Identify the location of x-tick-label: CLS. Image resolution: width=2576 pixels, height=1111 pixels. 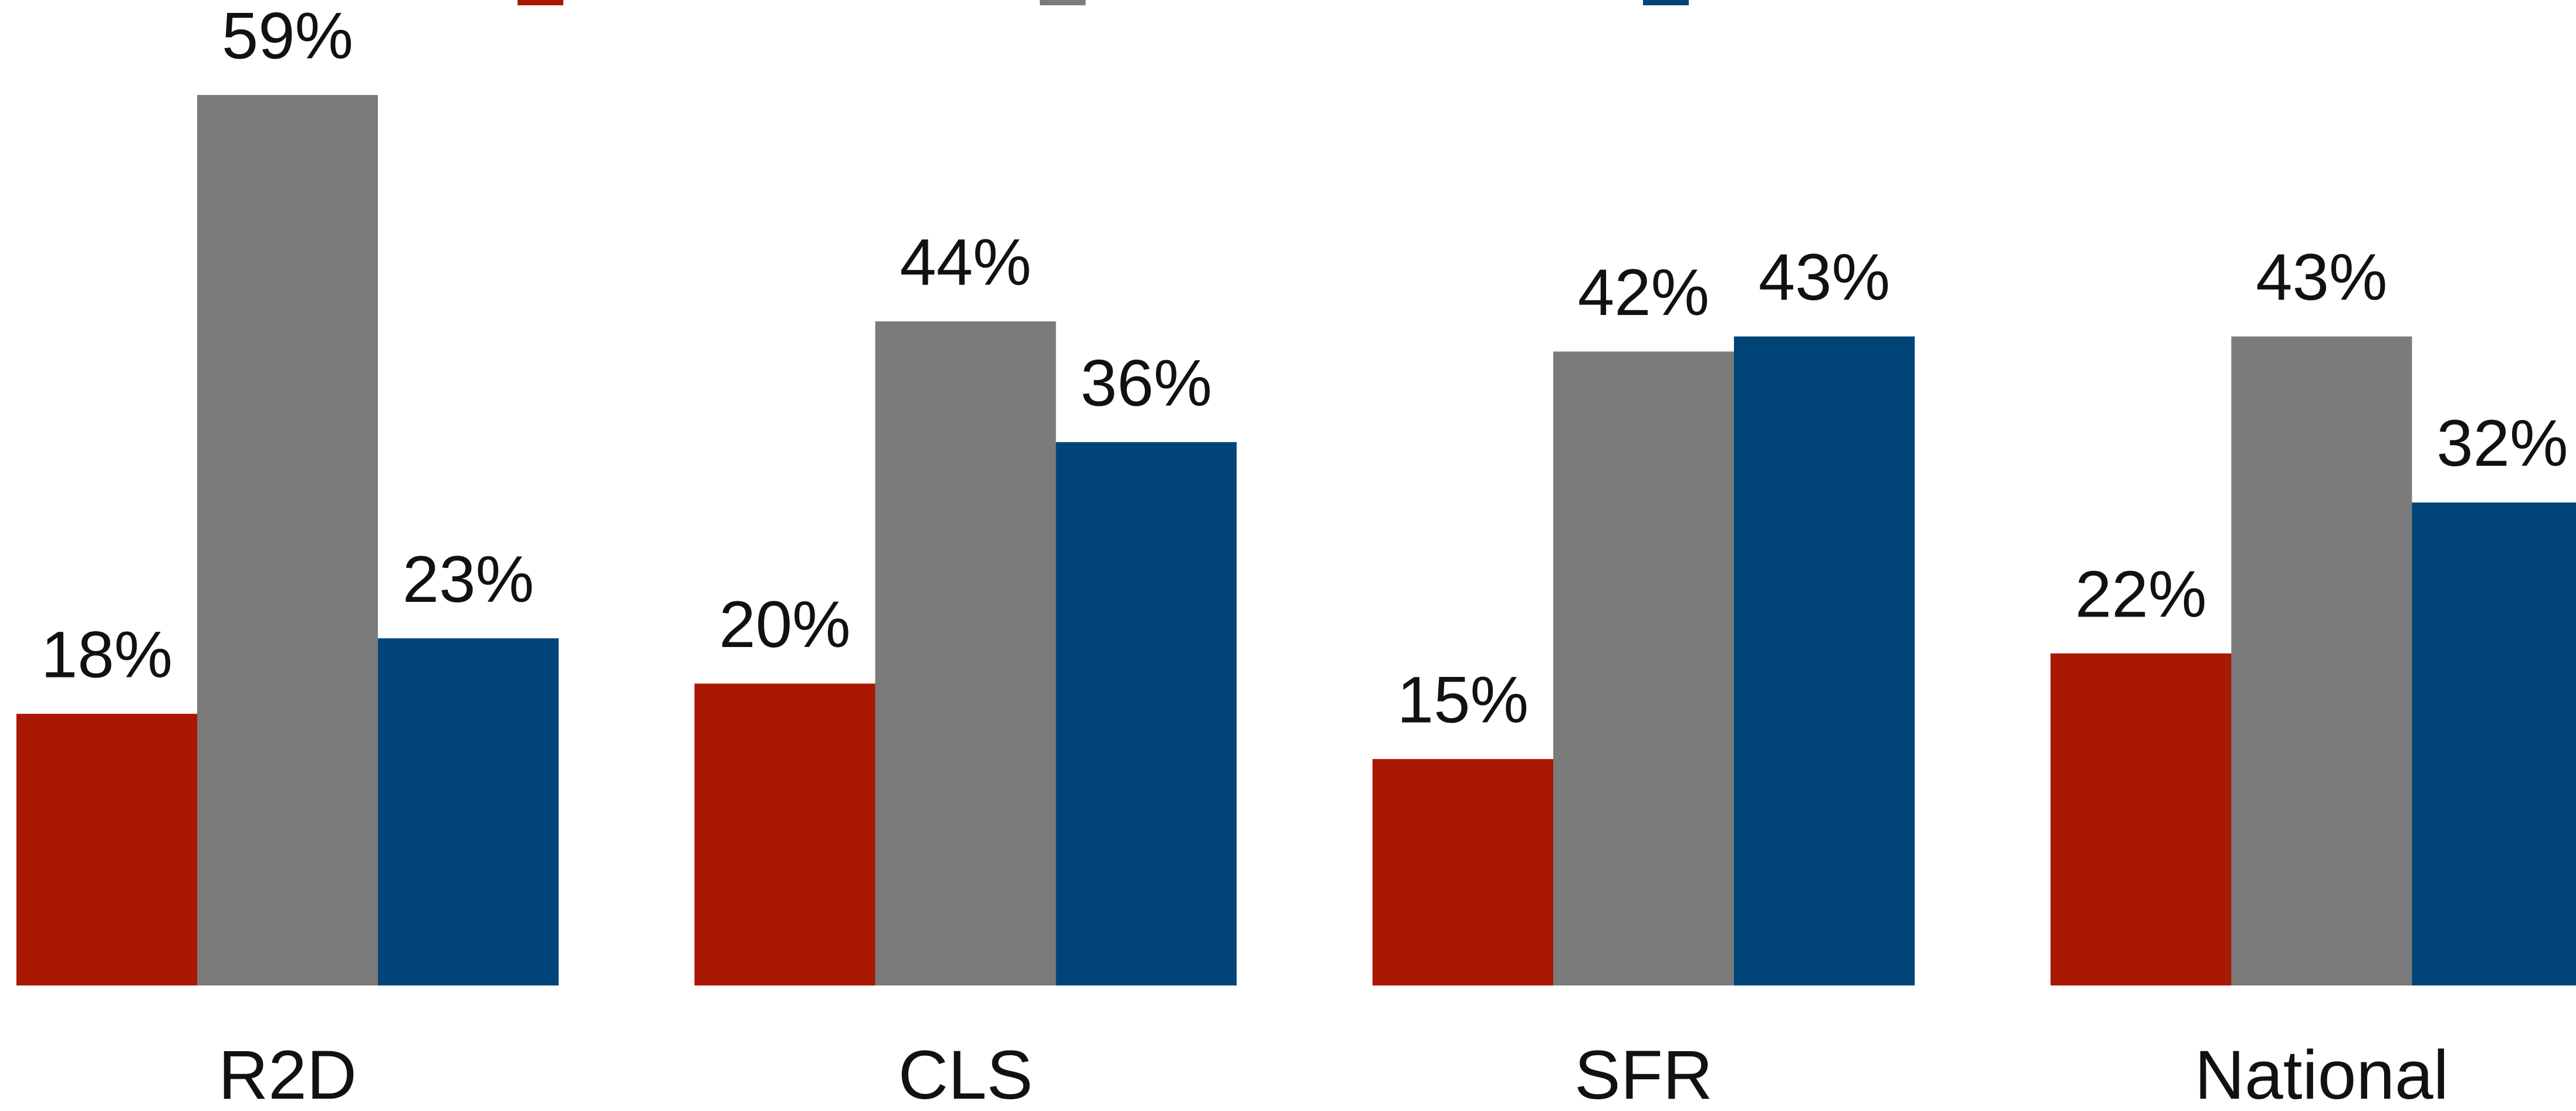
(965, 1074).